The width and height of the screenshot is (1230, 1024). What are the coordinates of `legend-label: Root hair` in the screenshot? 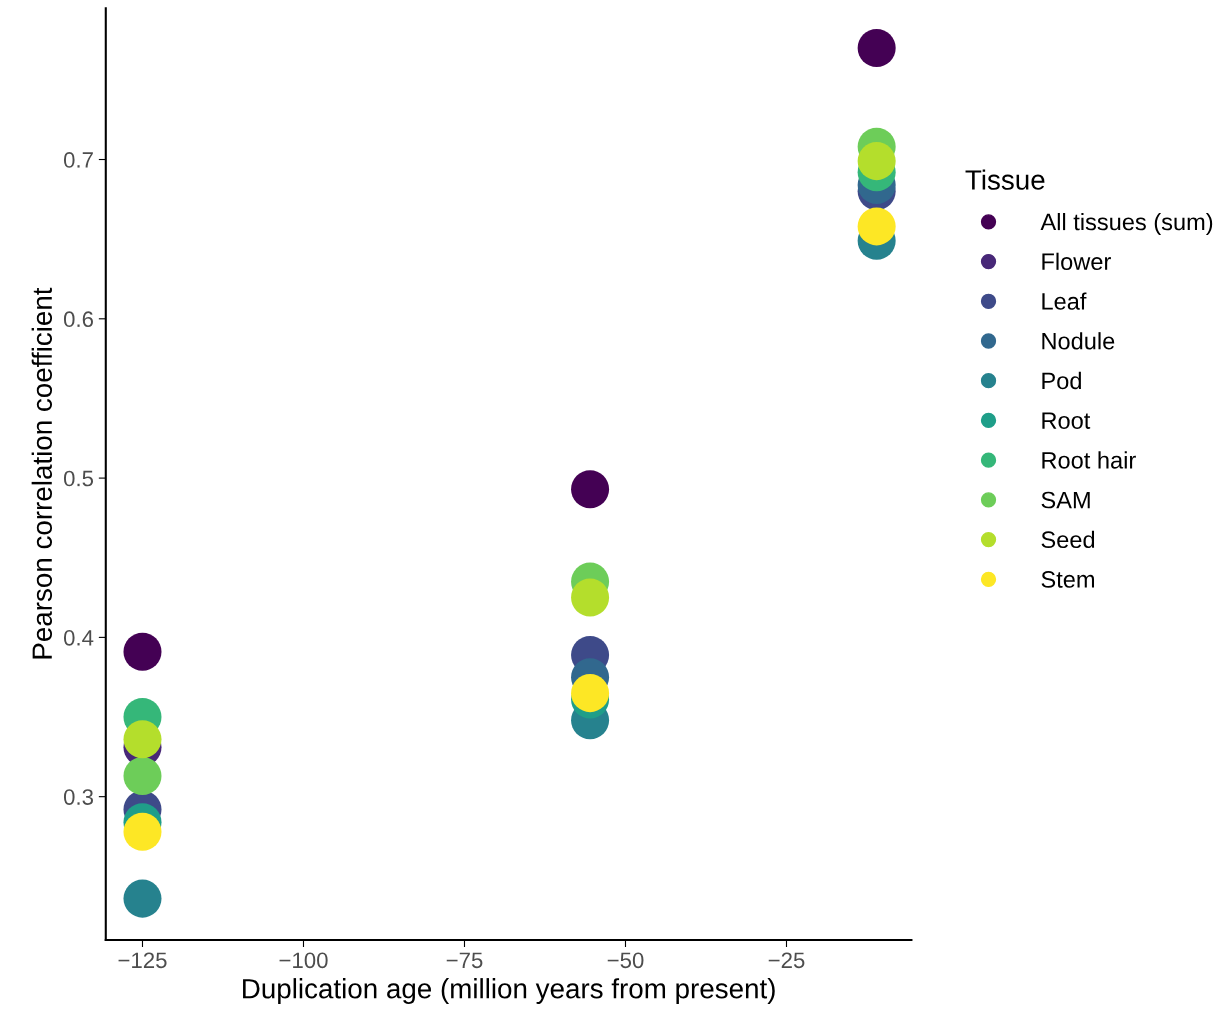 It's located at (1089, 460).